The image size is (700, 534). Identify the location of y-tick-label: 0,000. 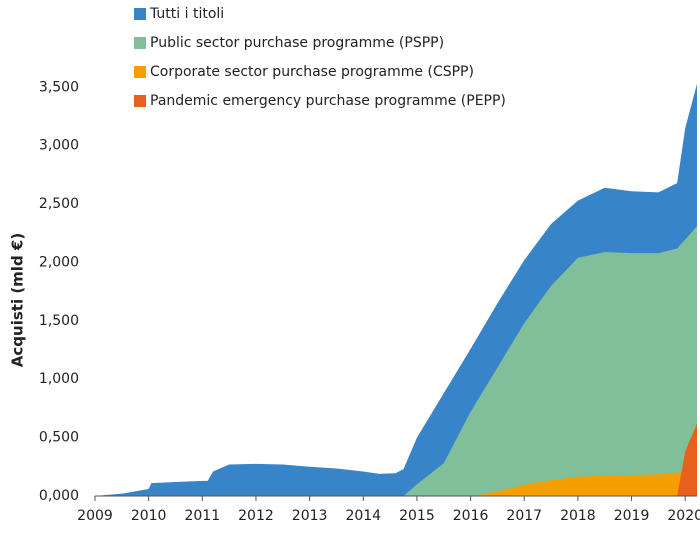
(59, 496).